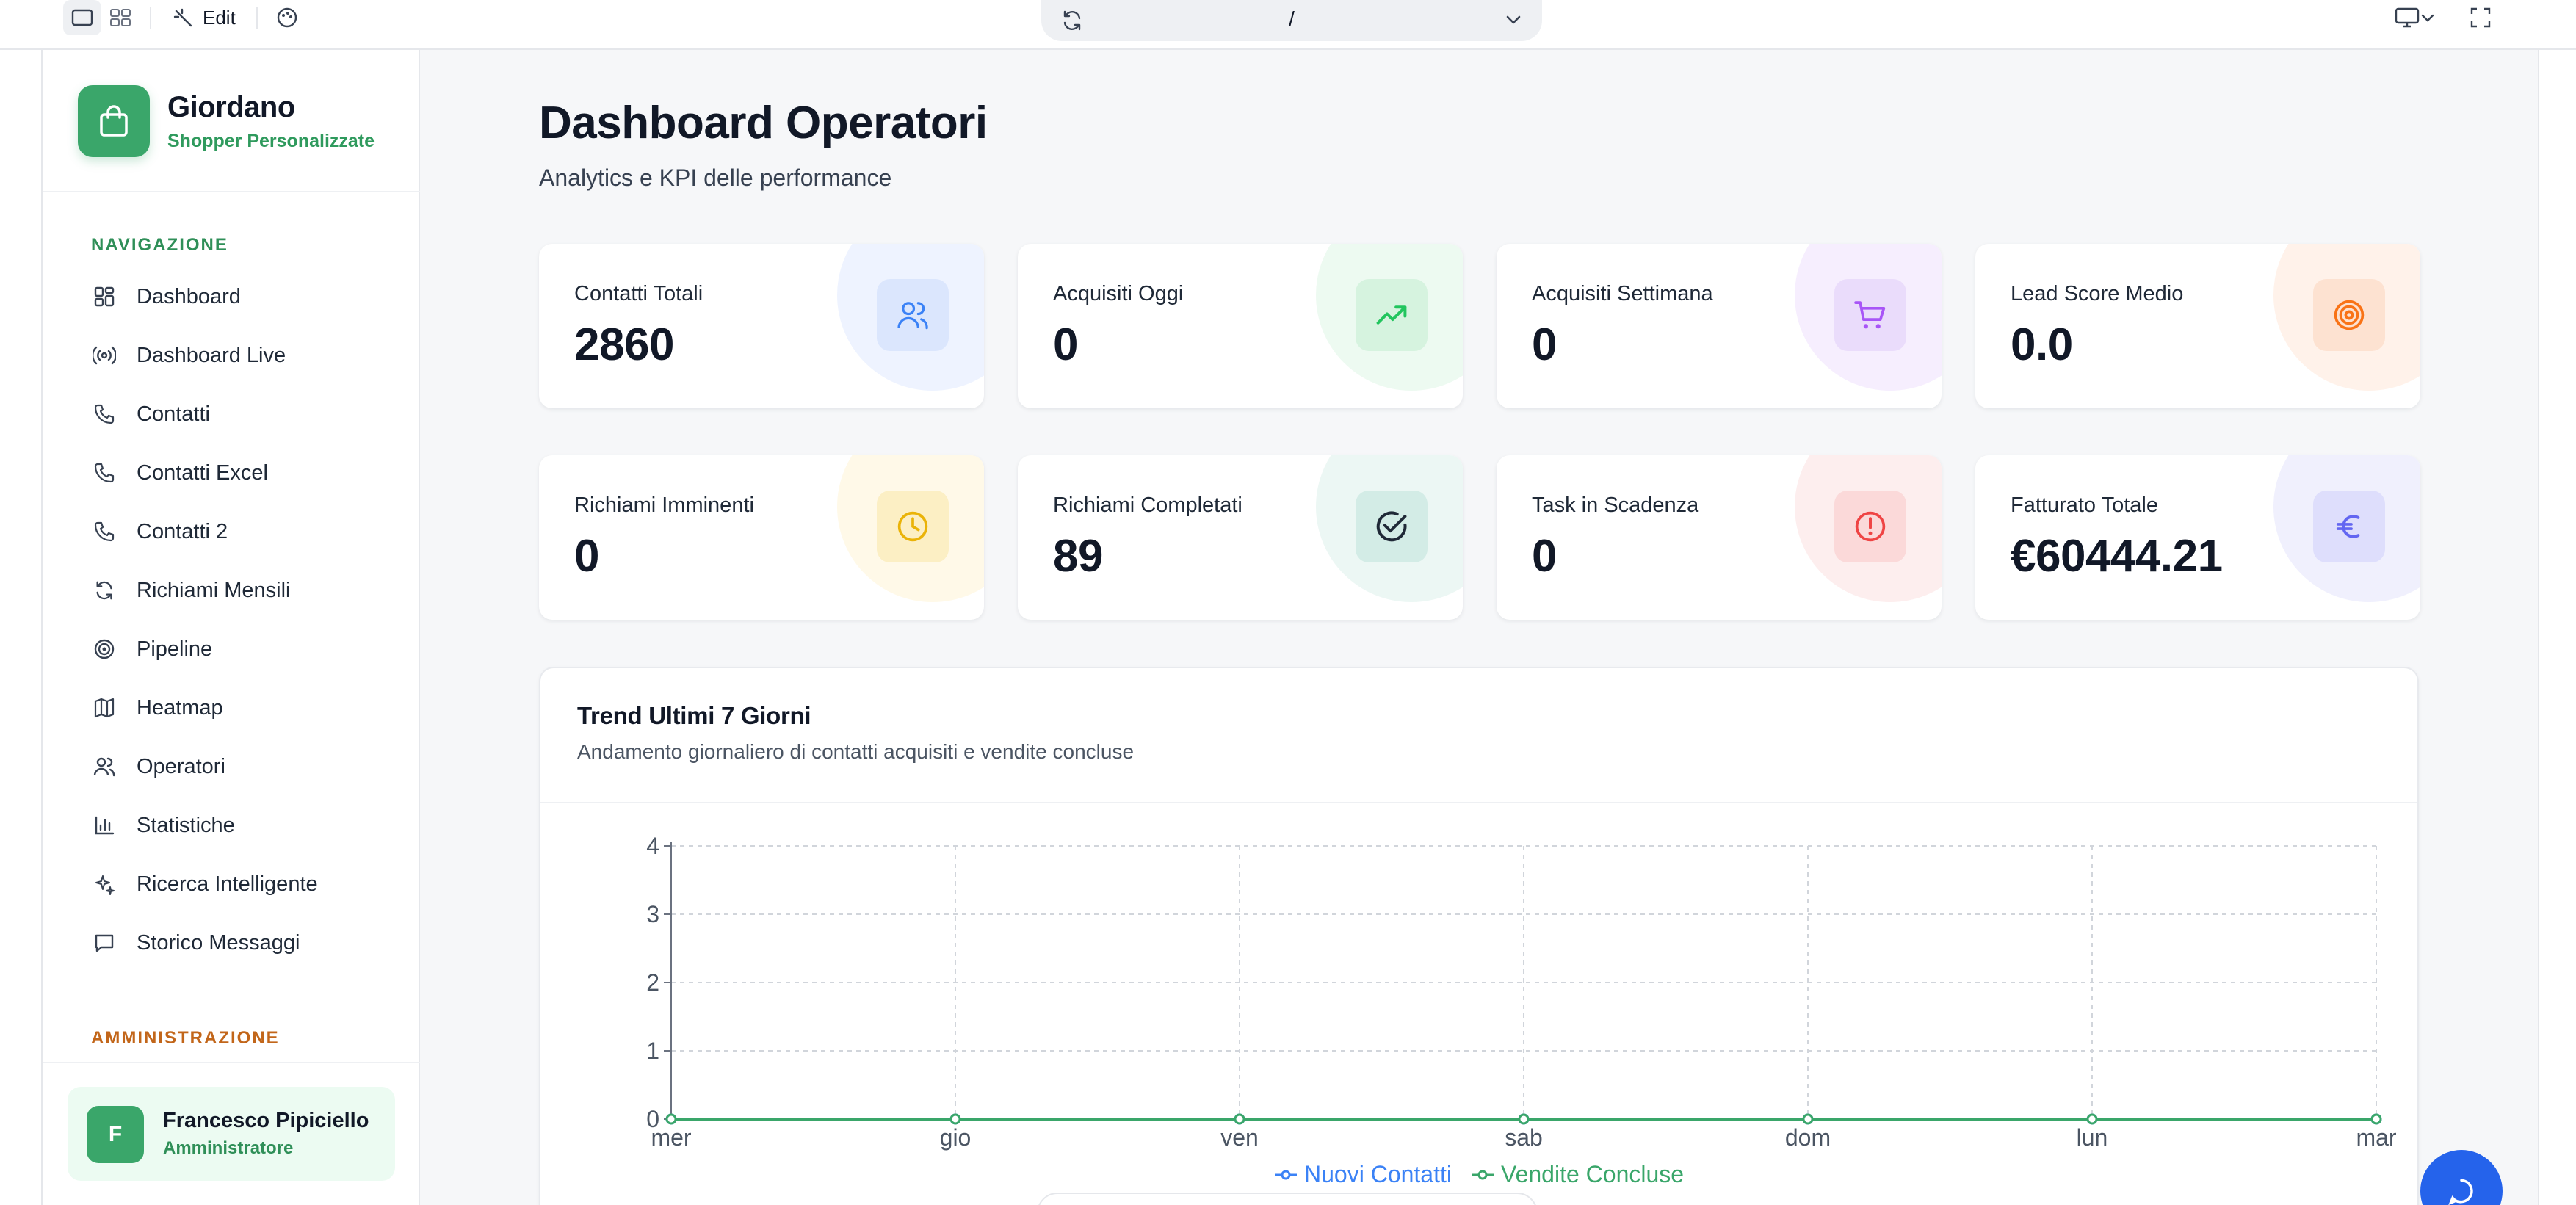  I want to click on chat-button, so click(2461, 1177).